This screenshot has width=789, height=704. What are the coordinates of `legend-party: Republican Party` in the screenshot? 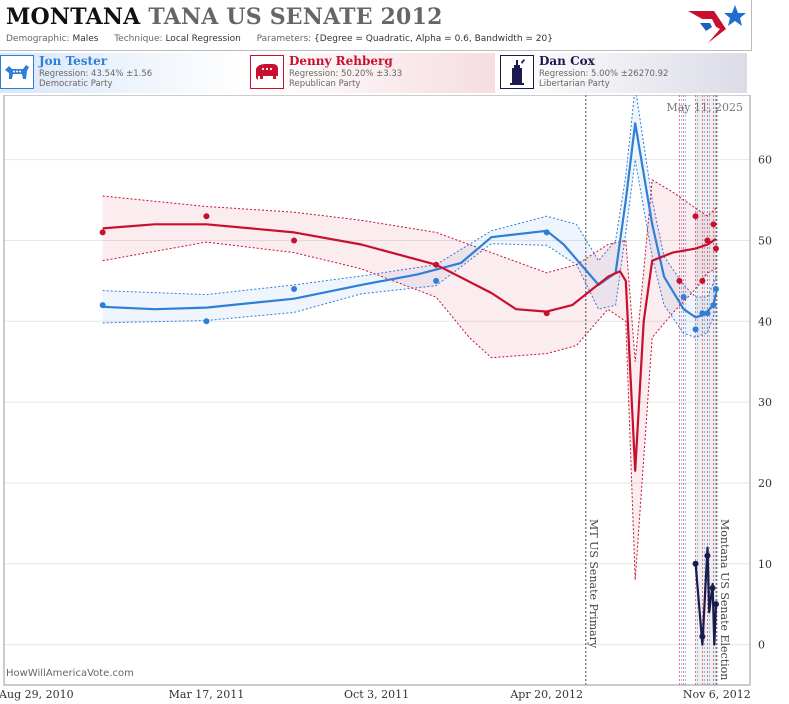 It's located at (325, 84).